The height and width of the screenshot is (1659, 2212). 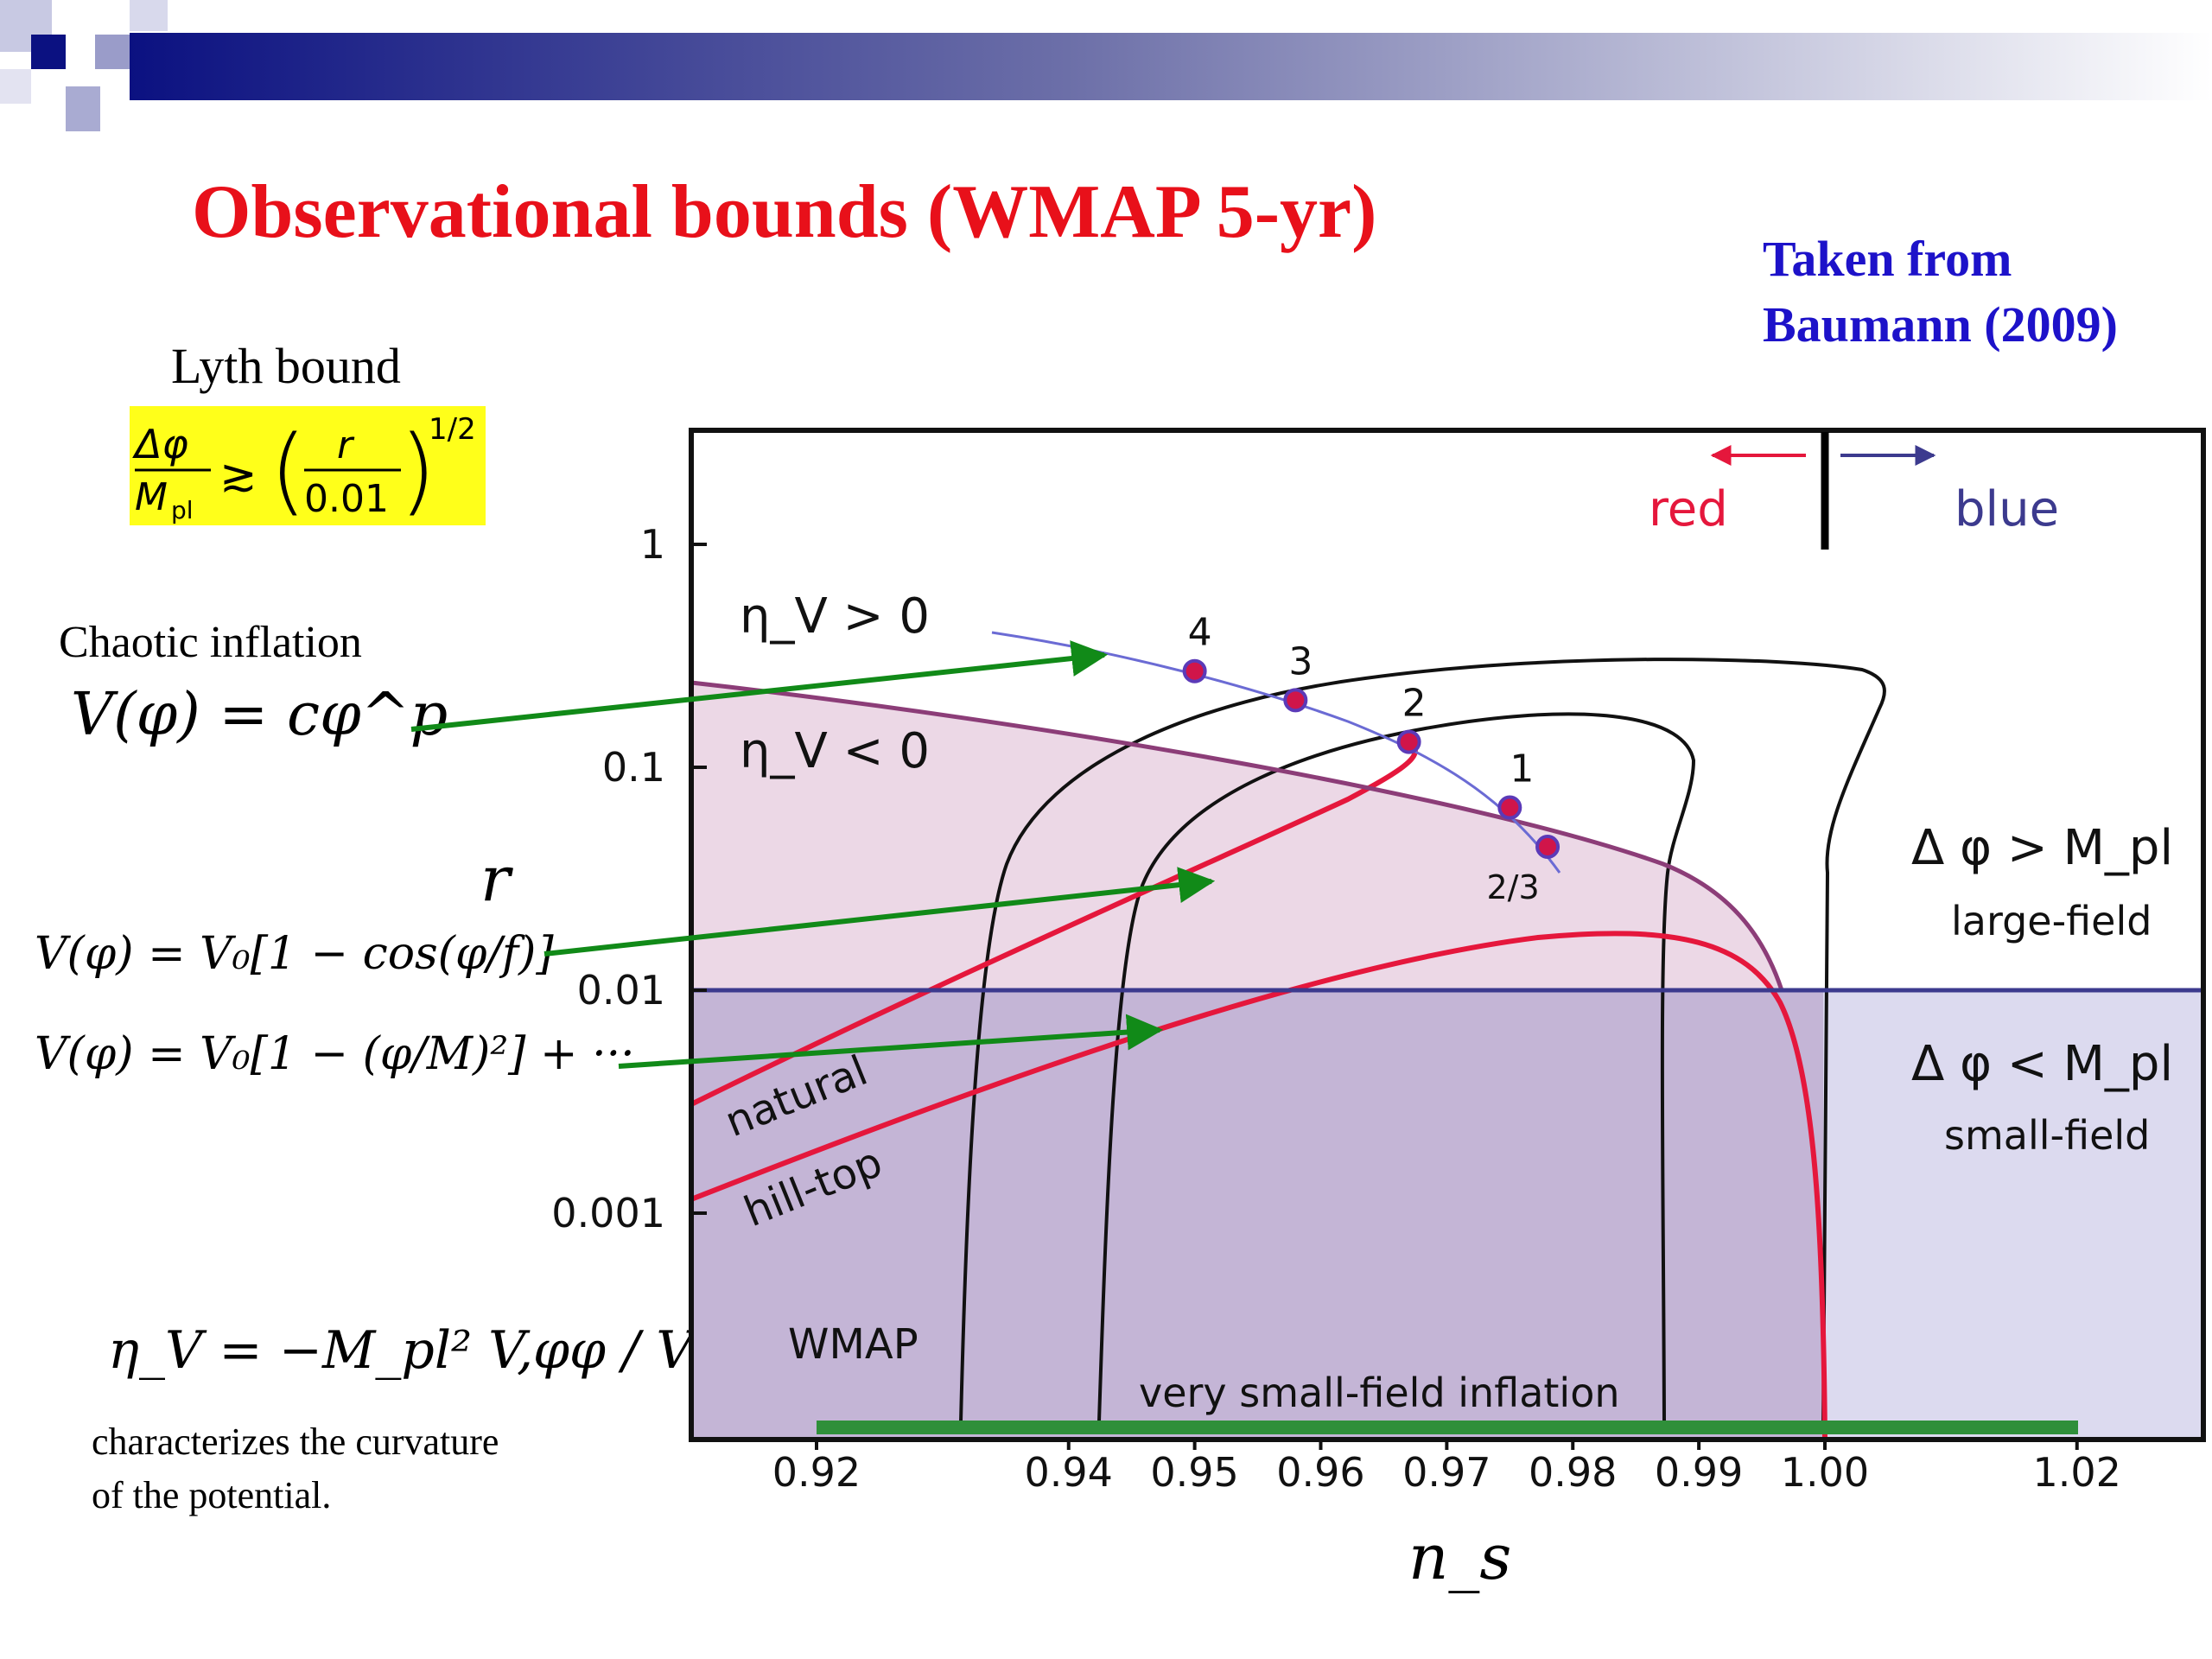 I want to click on small-field-region, so click(x=1257, y=1215).